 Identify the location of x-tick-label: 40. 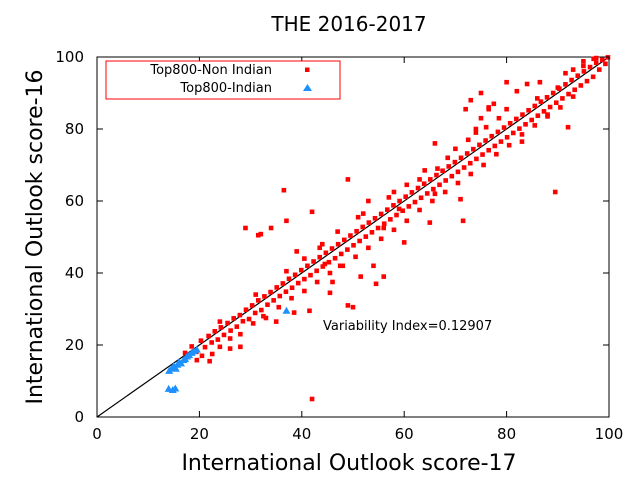
(301, 434).